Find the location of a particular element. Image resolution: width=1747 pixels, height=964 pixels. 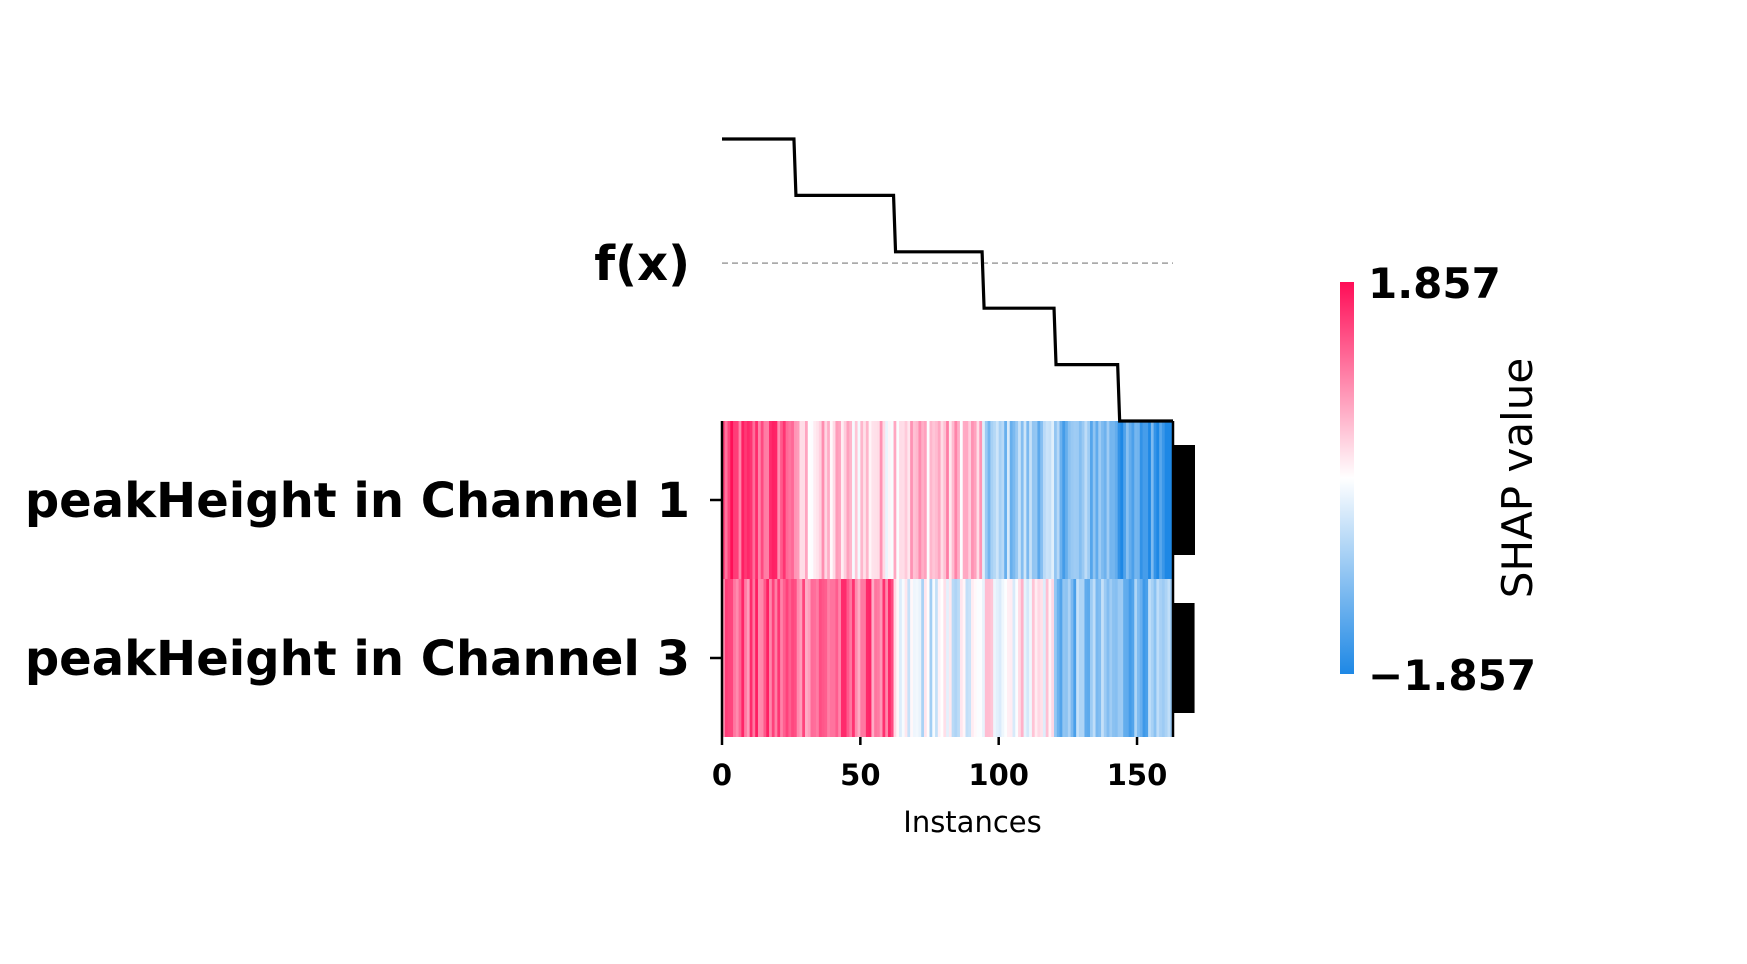

x-axis-ticks: 0 50 100 150 is located at coordinates (939, 764).